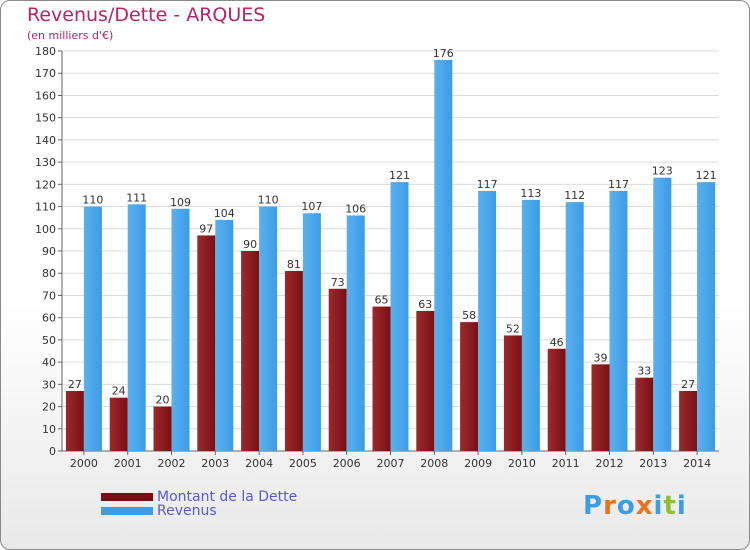 The height and width of the screenshot is (550, 750). Describe the element at coordinates (45, 184) in the screenshot. I see `y-tick-label: 120` at that location.